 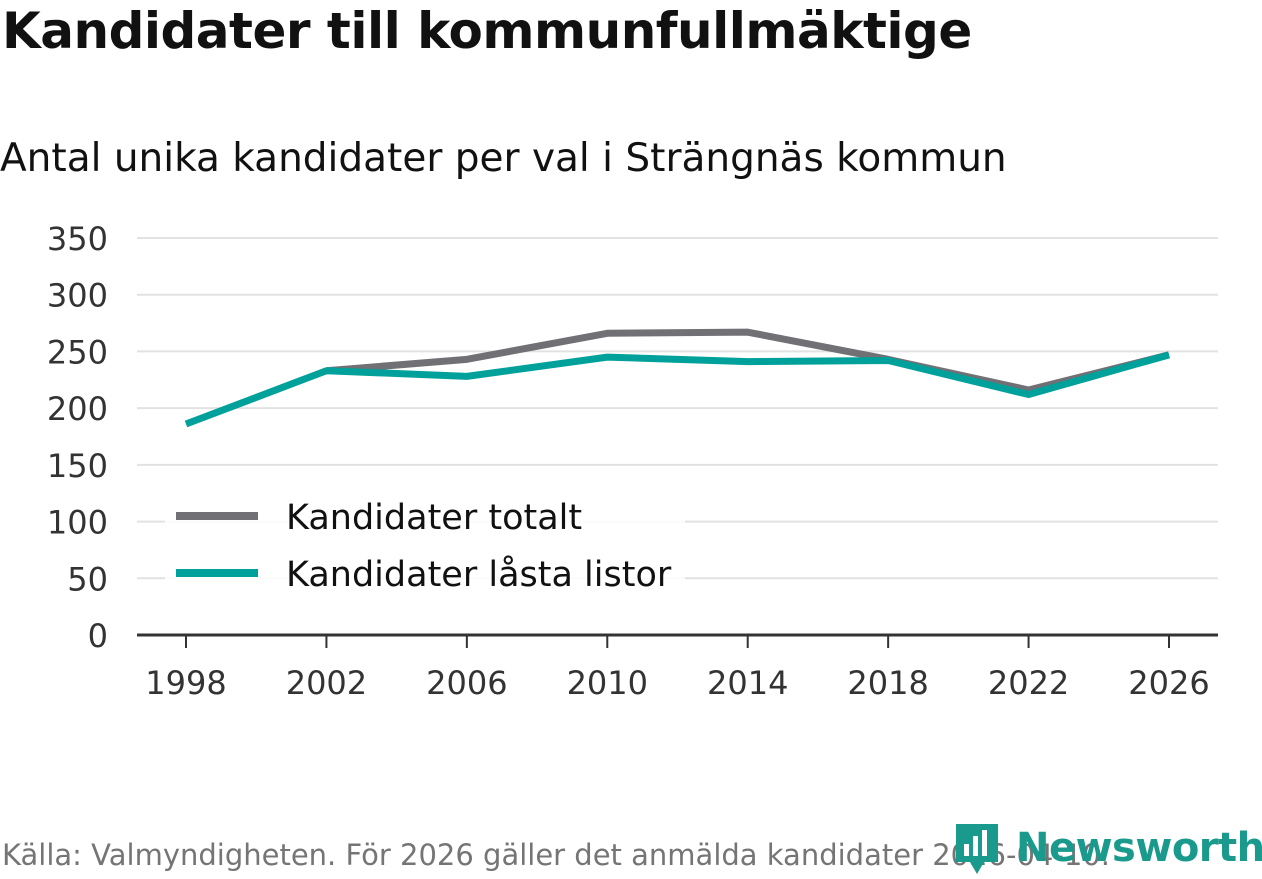 What do you see at coordinates (87, 579) in the screenshot?
I see `y-tick-label: 50` at bounding box center [87, 579].